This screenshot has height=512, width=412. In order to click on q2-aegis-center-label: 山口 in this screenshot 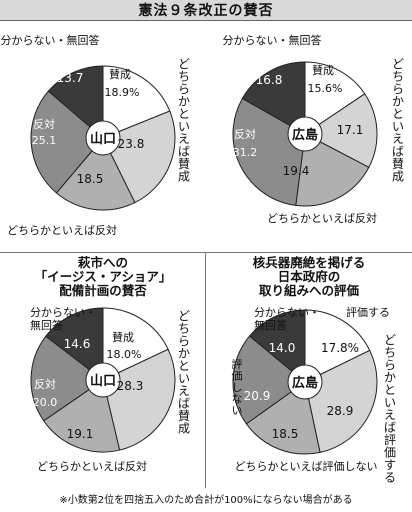, I will do `click(103, 381)`.